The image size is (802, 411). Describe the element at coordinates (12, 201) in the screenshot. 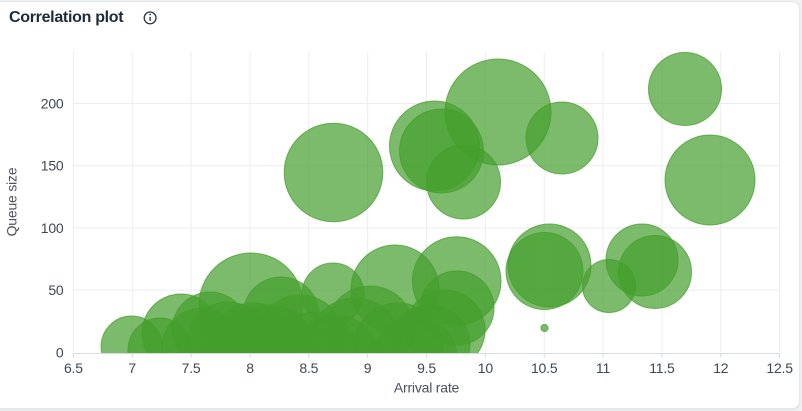

I see `svg-text: Queue size` at that location.